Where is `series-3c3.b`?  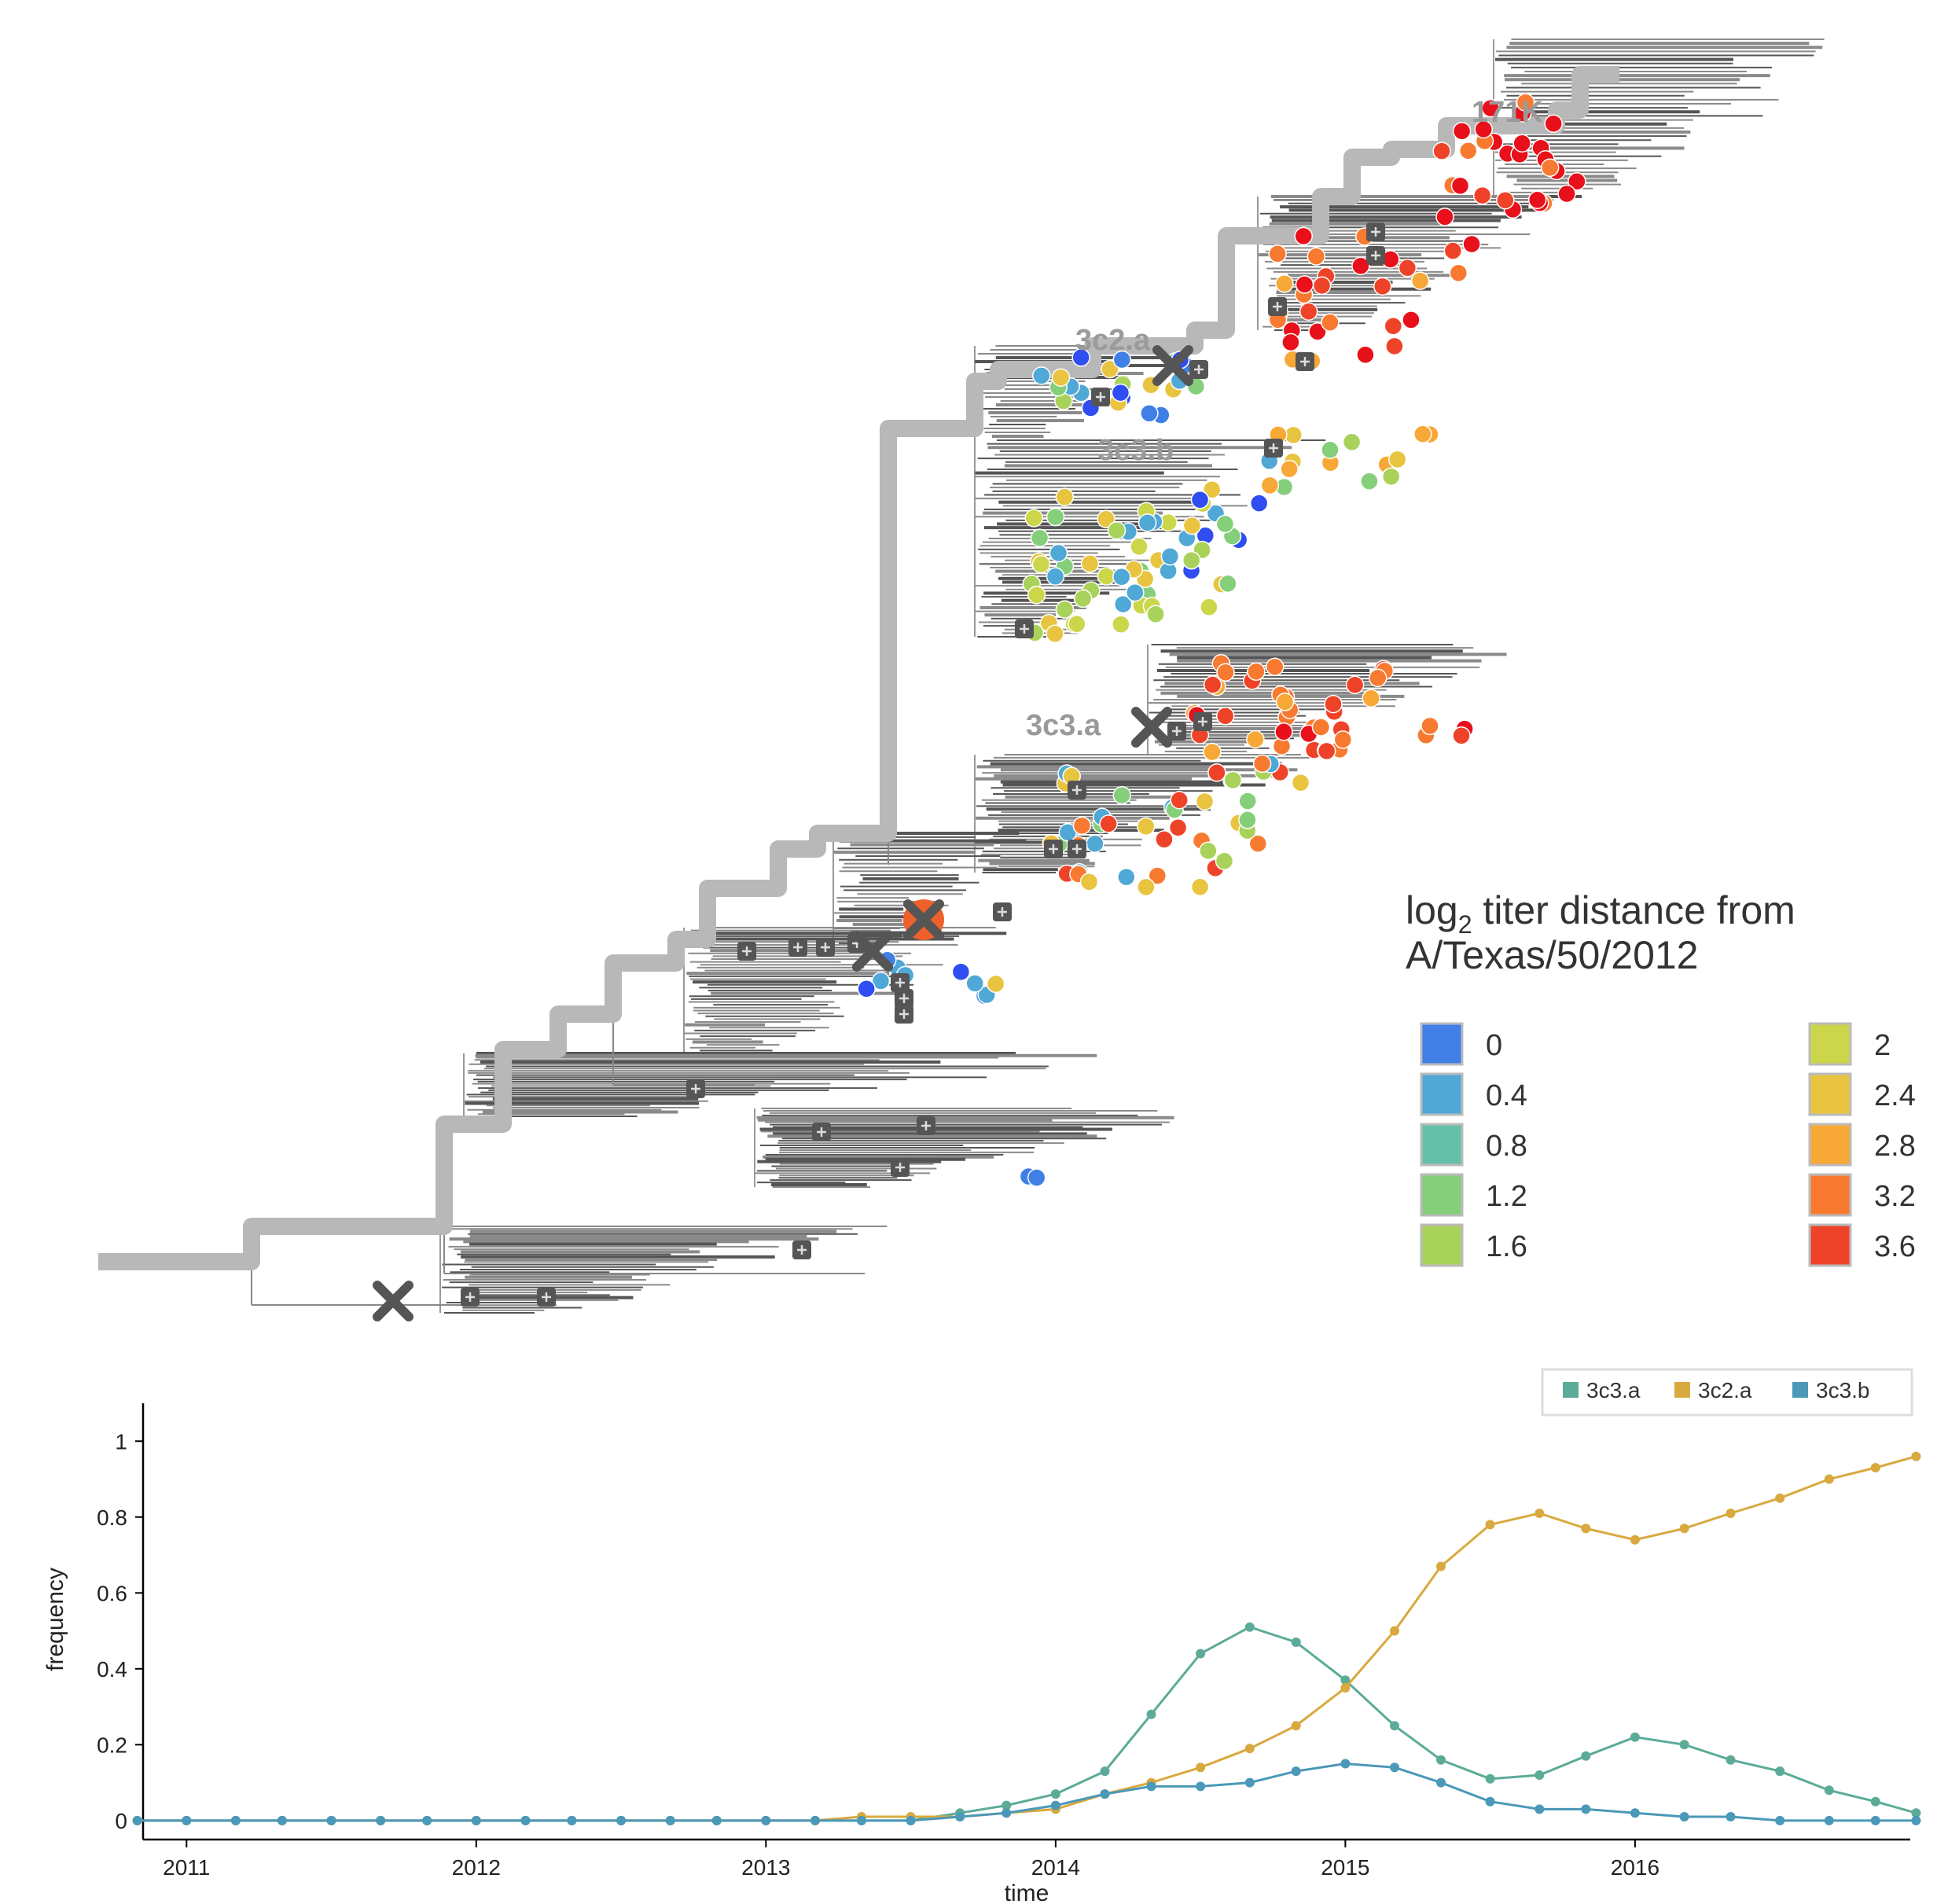 series-3c3.b is located at coordinates (1026, 1792).